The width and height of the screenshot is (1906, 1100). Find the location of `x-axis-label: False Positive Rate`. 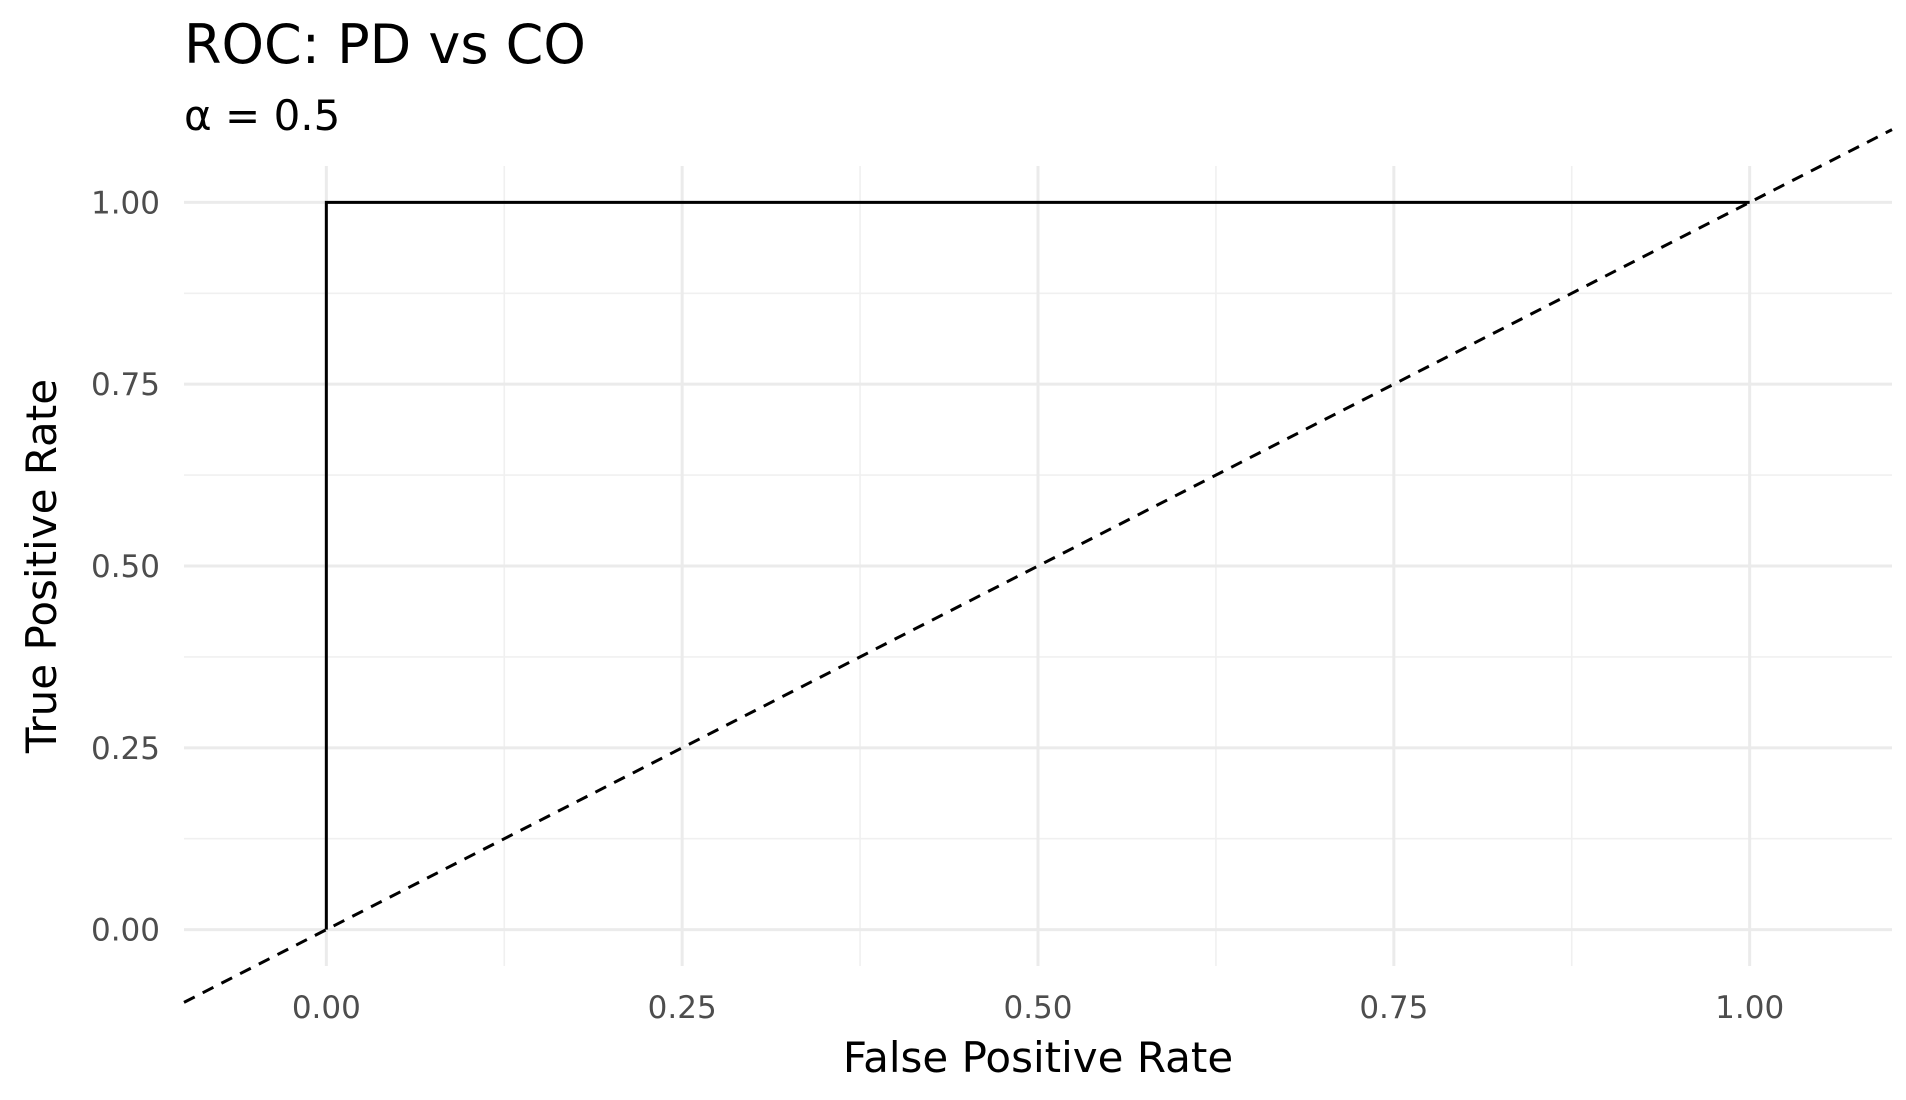

x-axis-label: False Positive Rate is located at coordinates (1038, 1057).